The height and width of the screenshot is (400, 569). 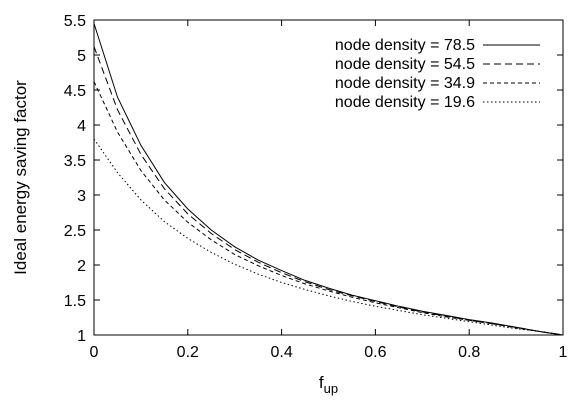 What do you see at coordinates (405, 83) in the screenshot?
I see `legend-label-3: node density = 34.9` at bounding box center [405, 83].